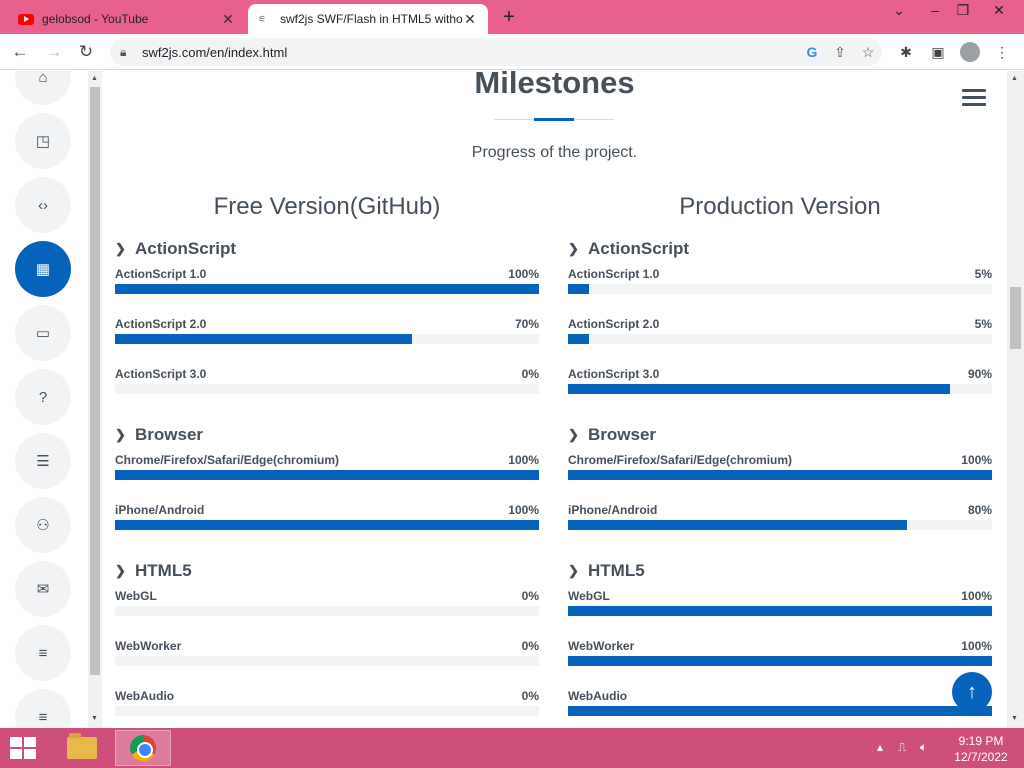 This screenshot has height=768, width=1024. I want to click on progress-item: ActionScript 1.0 5%, so click(780, 286).